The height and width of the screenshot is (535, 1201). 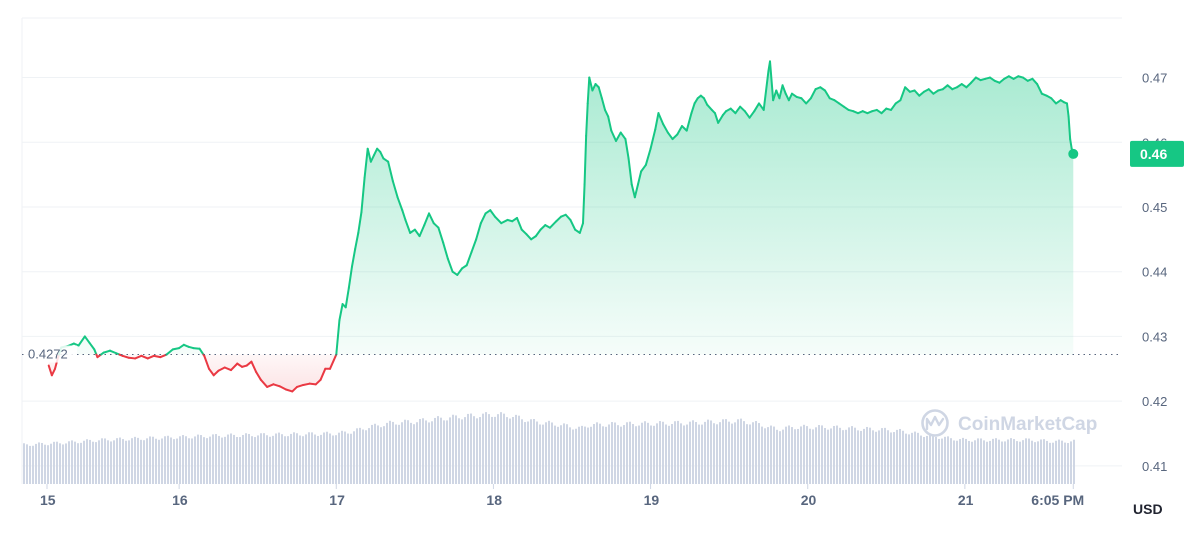 What do you see at coordinates (1154, 272) in the screenshot?
I see `y-tick-label: 0.44` at bounding box center [1154, 272].